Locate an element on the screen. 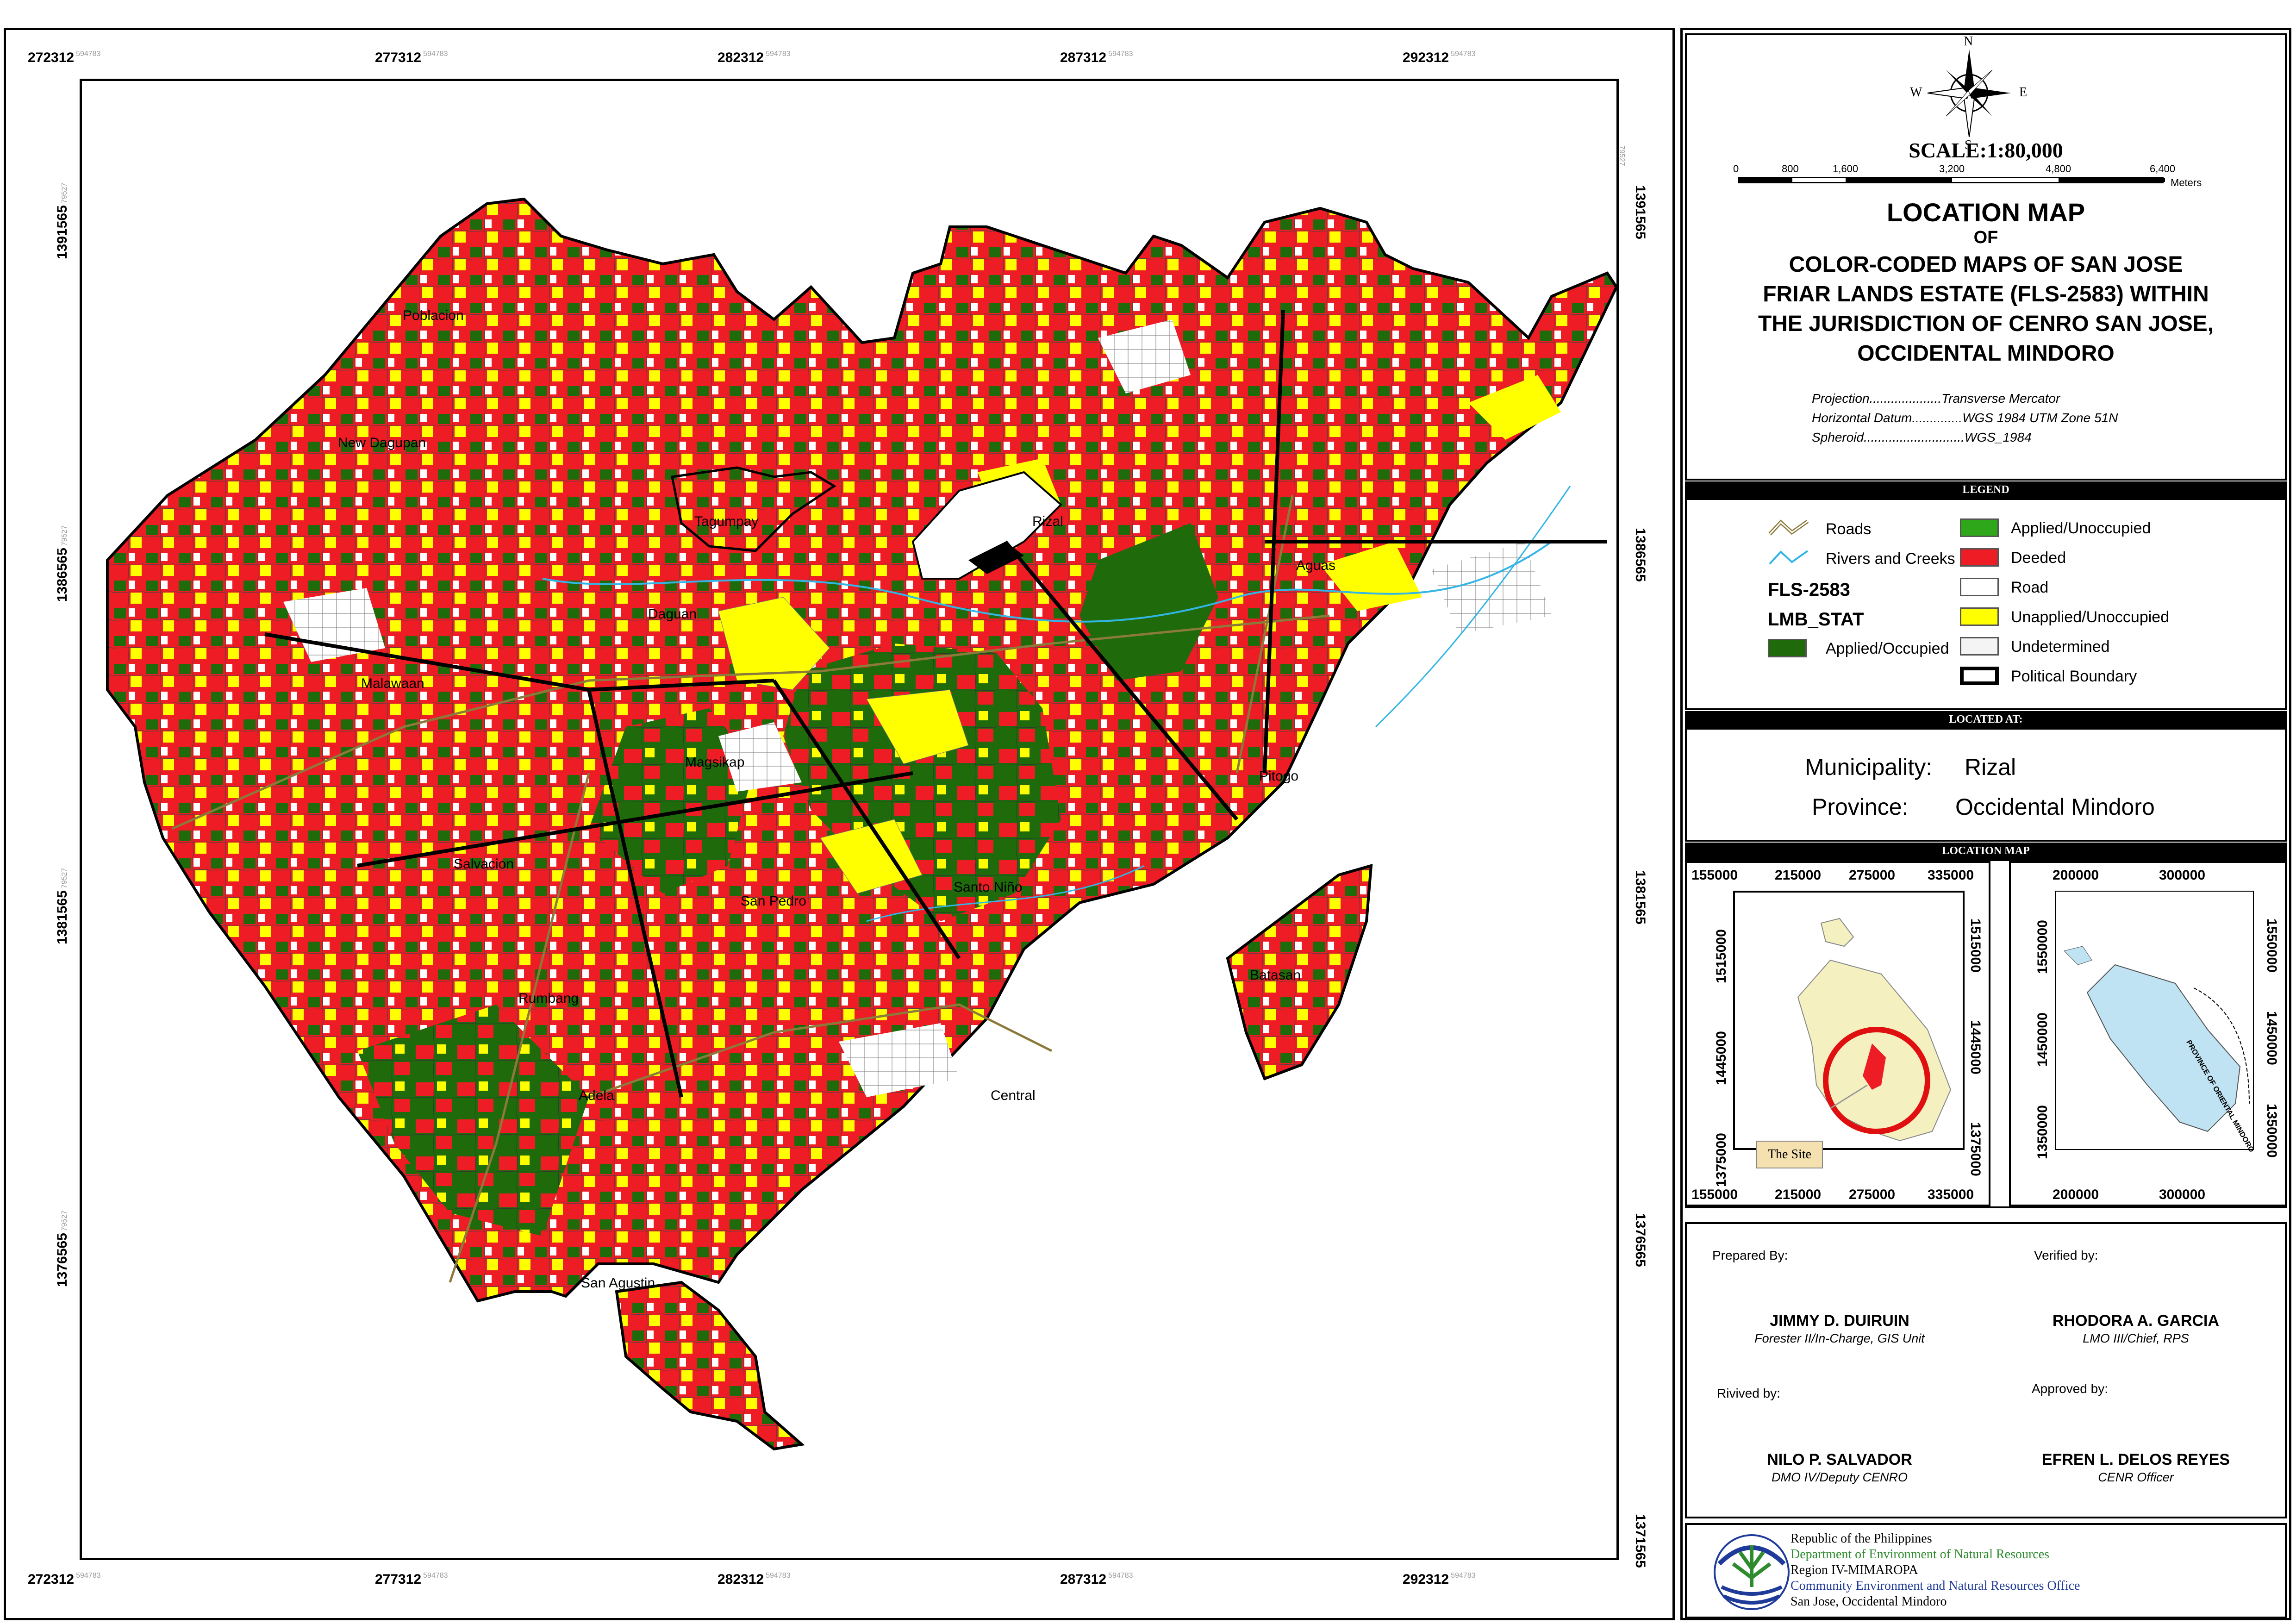 The width and height of the screenshot is (2296, 1624). left-tick: 139156579527 is located at coordinates (62, 220).